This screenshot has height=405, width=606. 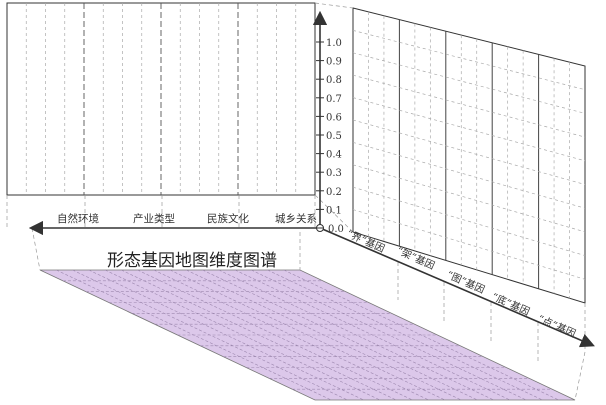 I want to click on left-axis-label: 自然环境, so click(x=78, y=218).